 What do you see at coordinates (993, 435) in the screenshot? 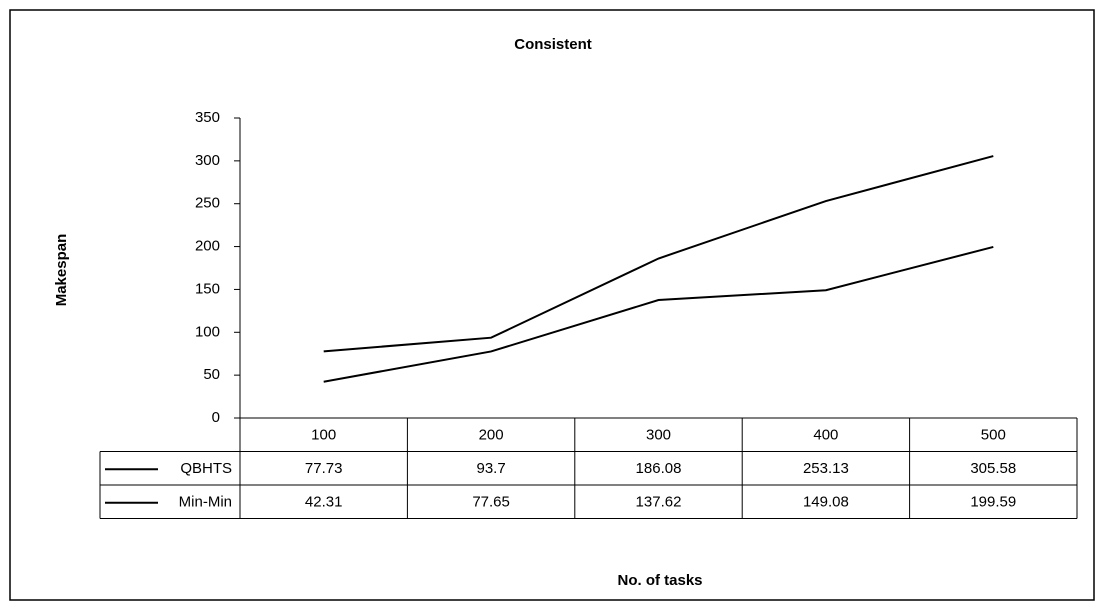
I see `x-tick-label: 500` at bounding box center [993, 435].